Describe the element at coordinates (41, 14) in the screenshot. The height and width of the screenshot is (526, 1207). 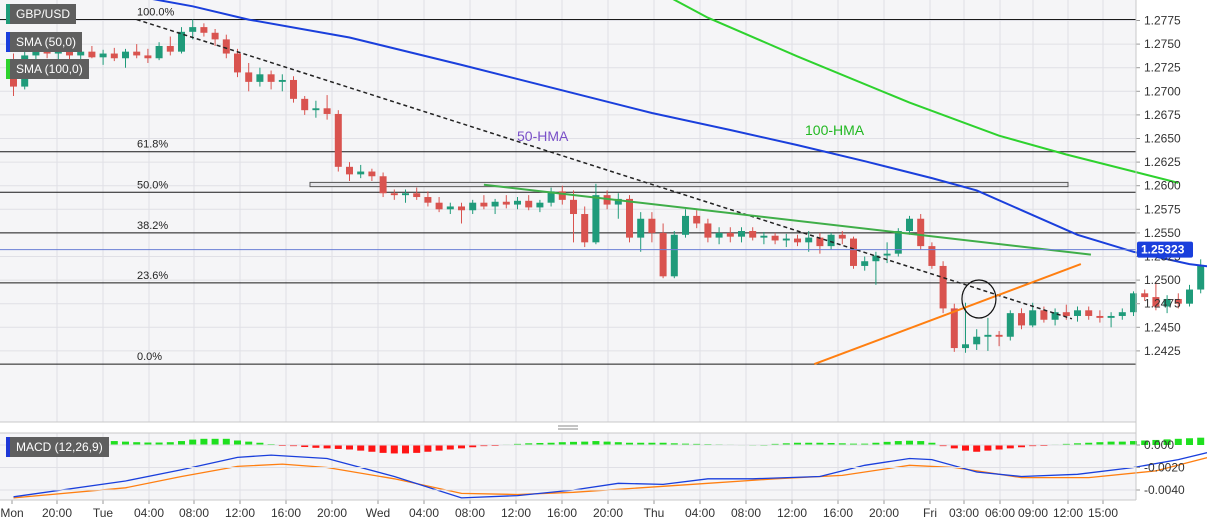
I see `symbol-badge: GBP/USD` at that location.